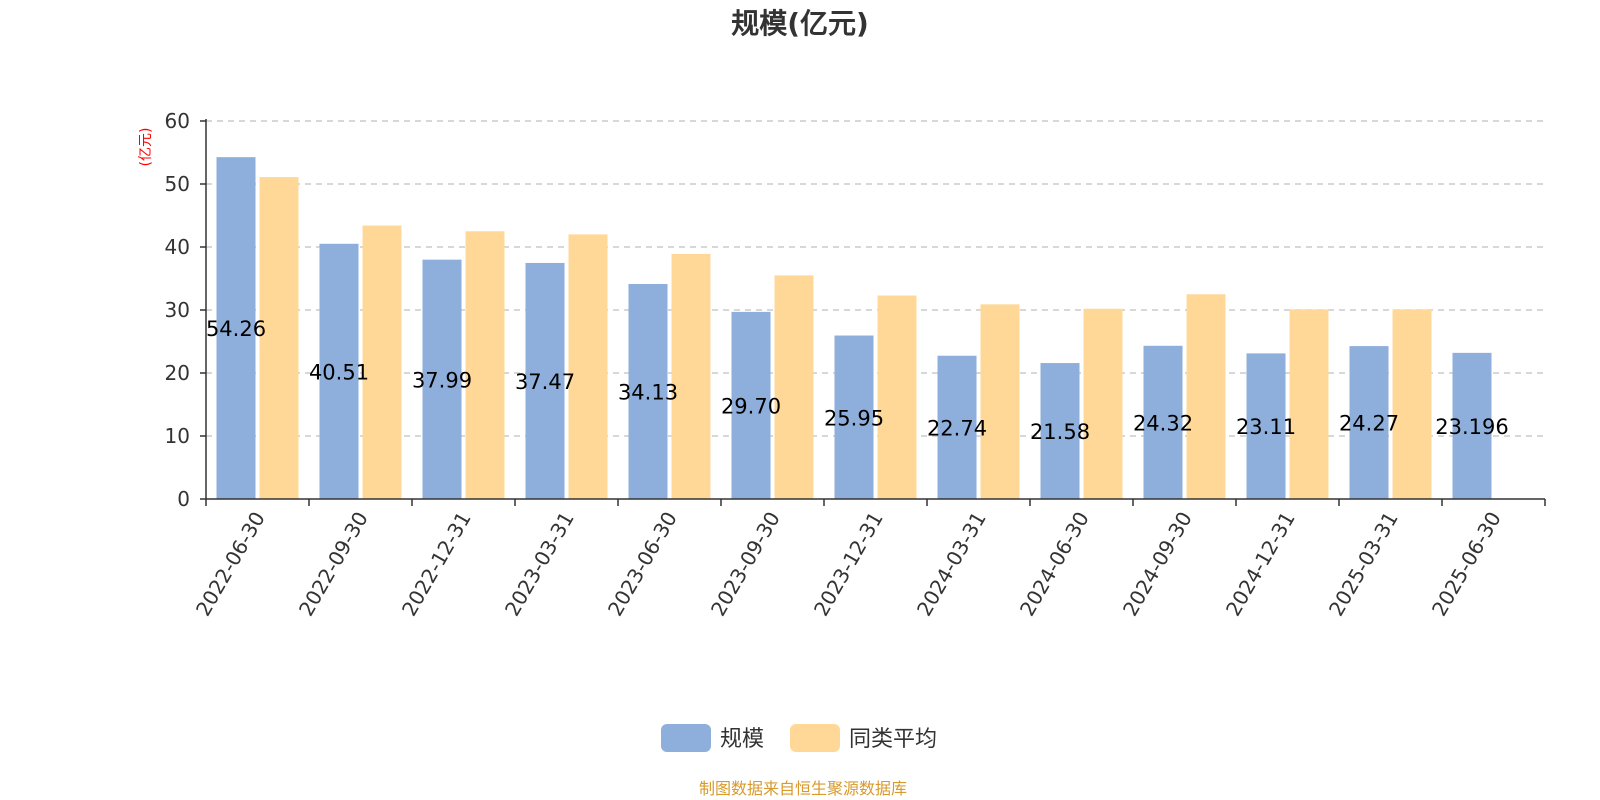  What do you see at coordinates (848, 564) in the screenshot?
I see `x-tick-label: 2023-12-31` at bounding box center [848, 564].